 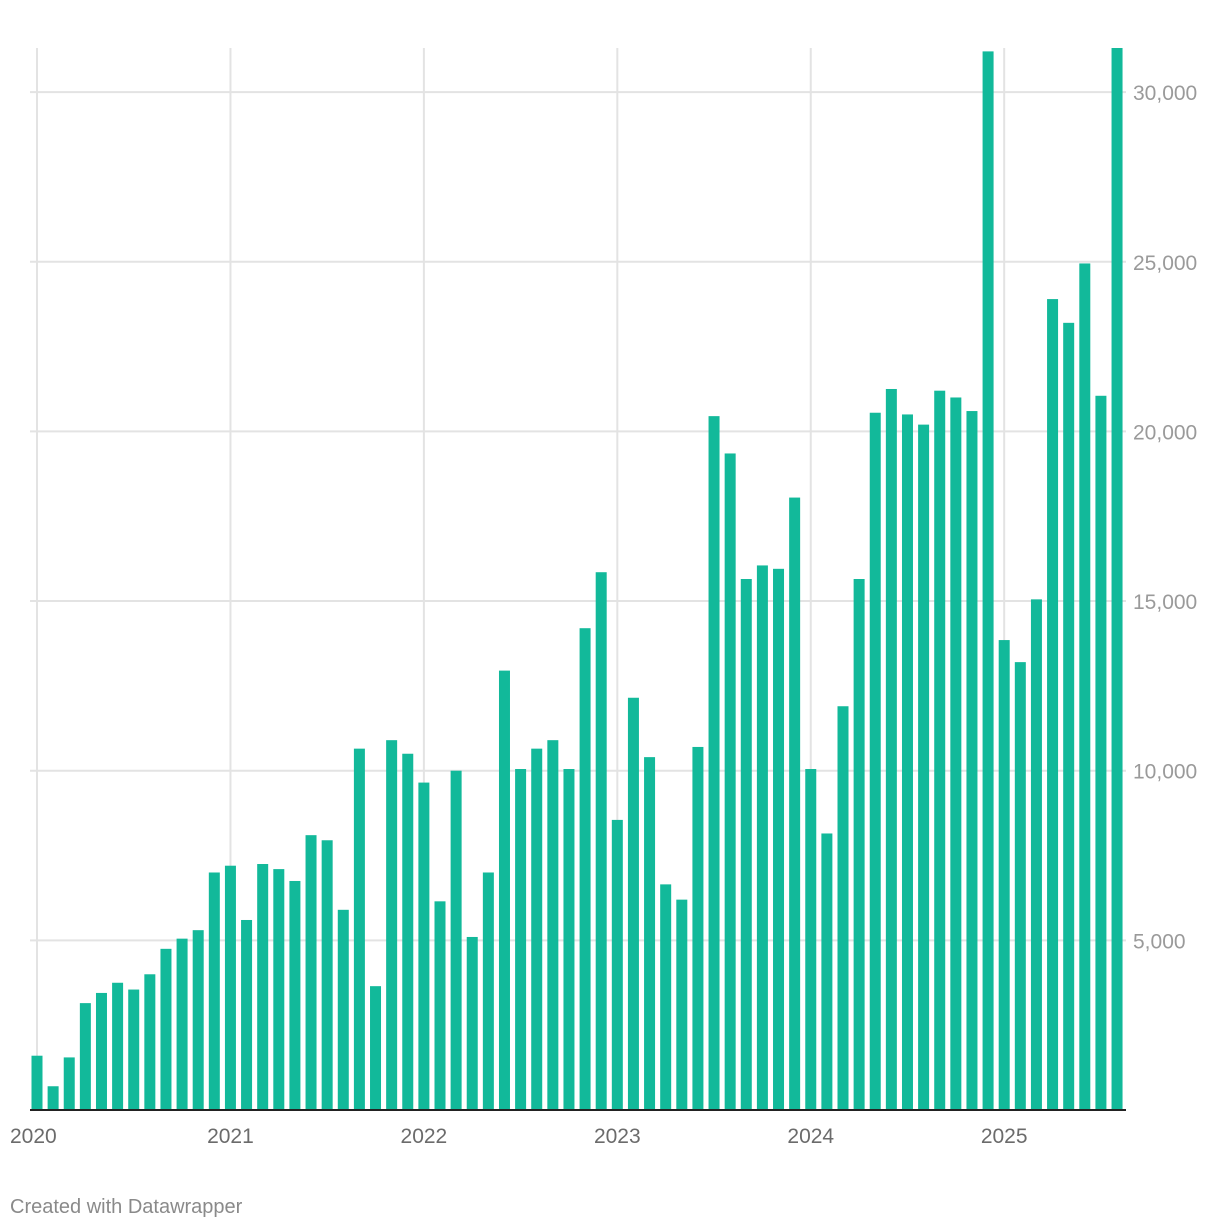 I want to click on y-tick-label: 20,000, so click(x=1165, y=432).